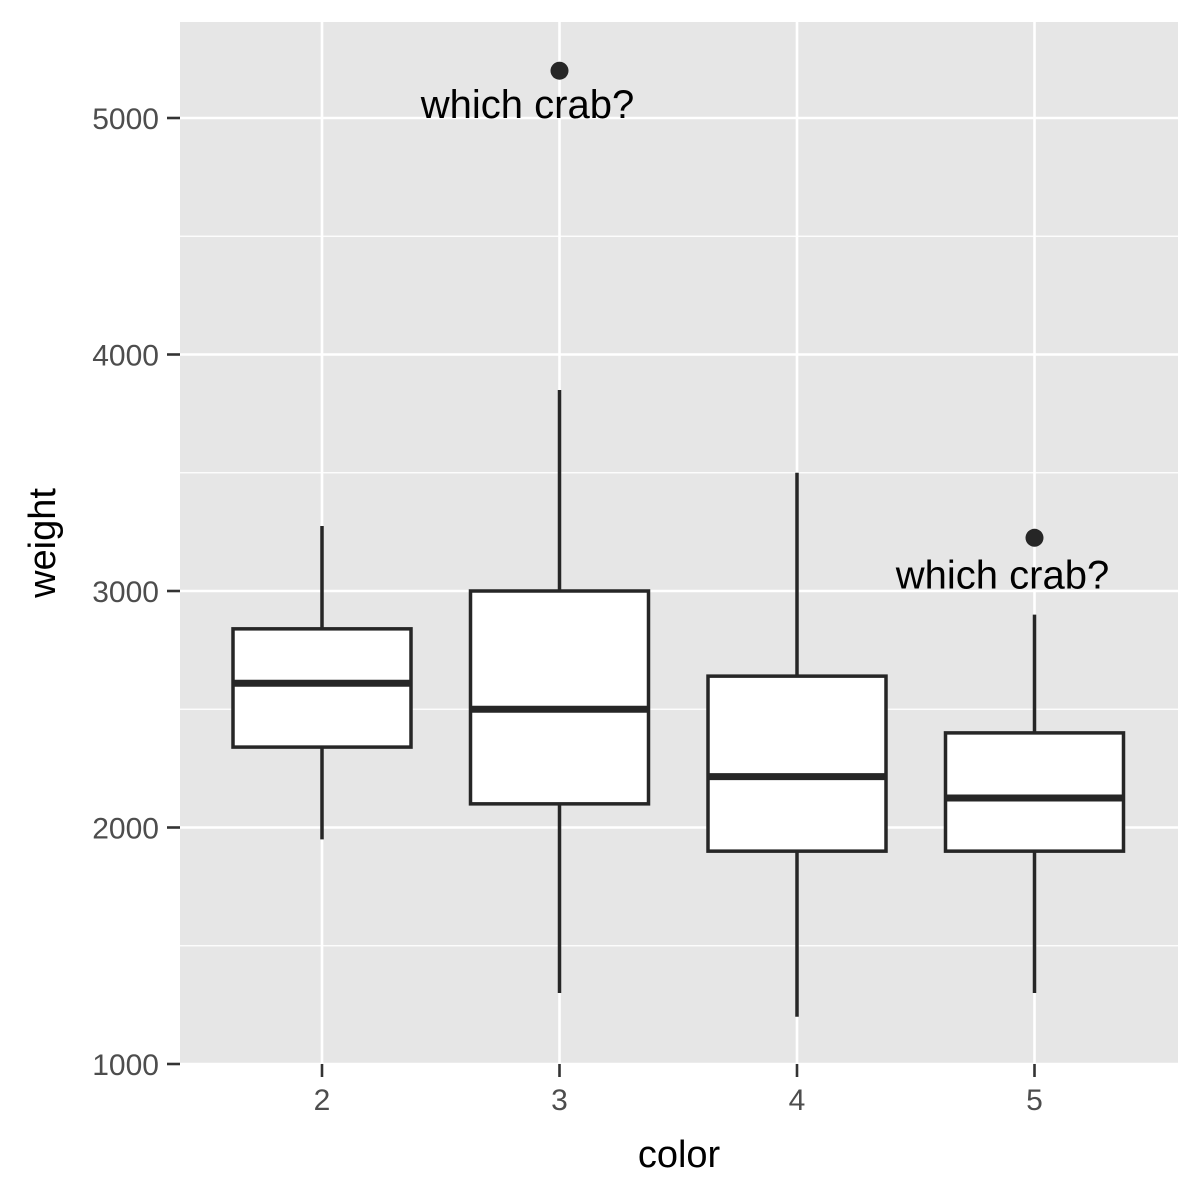 The image size is (1200, 1200). I want to click on x-tick-label: 5, so click(1034, 1100).